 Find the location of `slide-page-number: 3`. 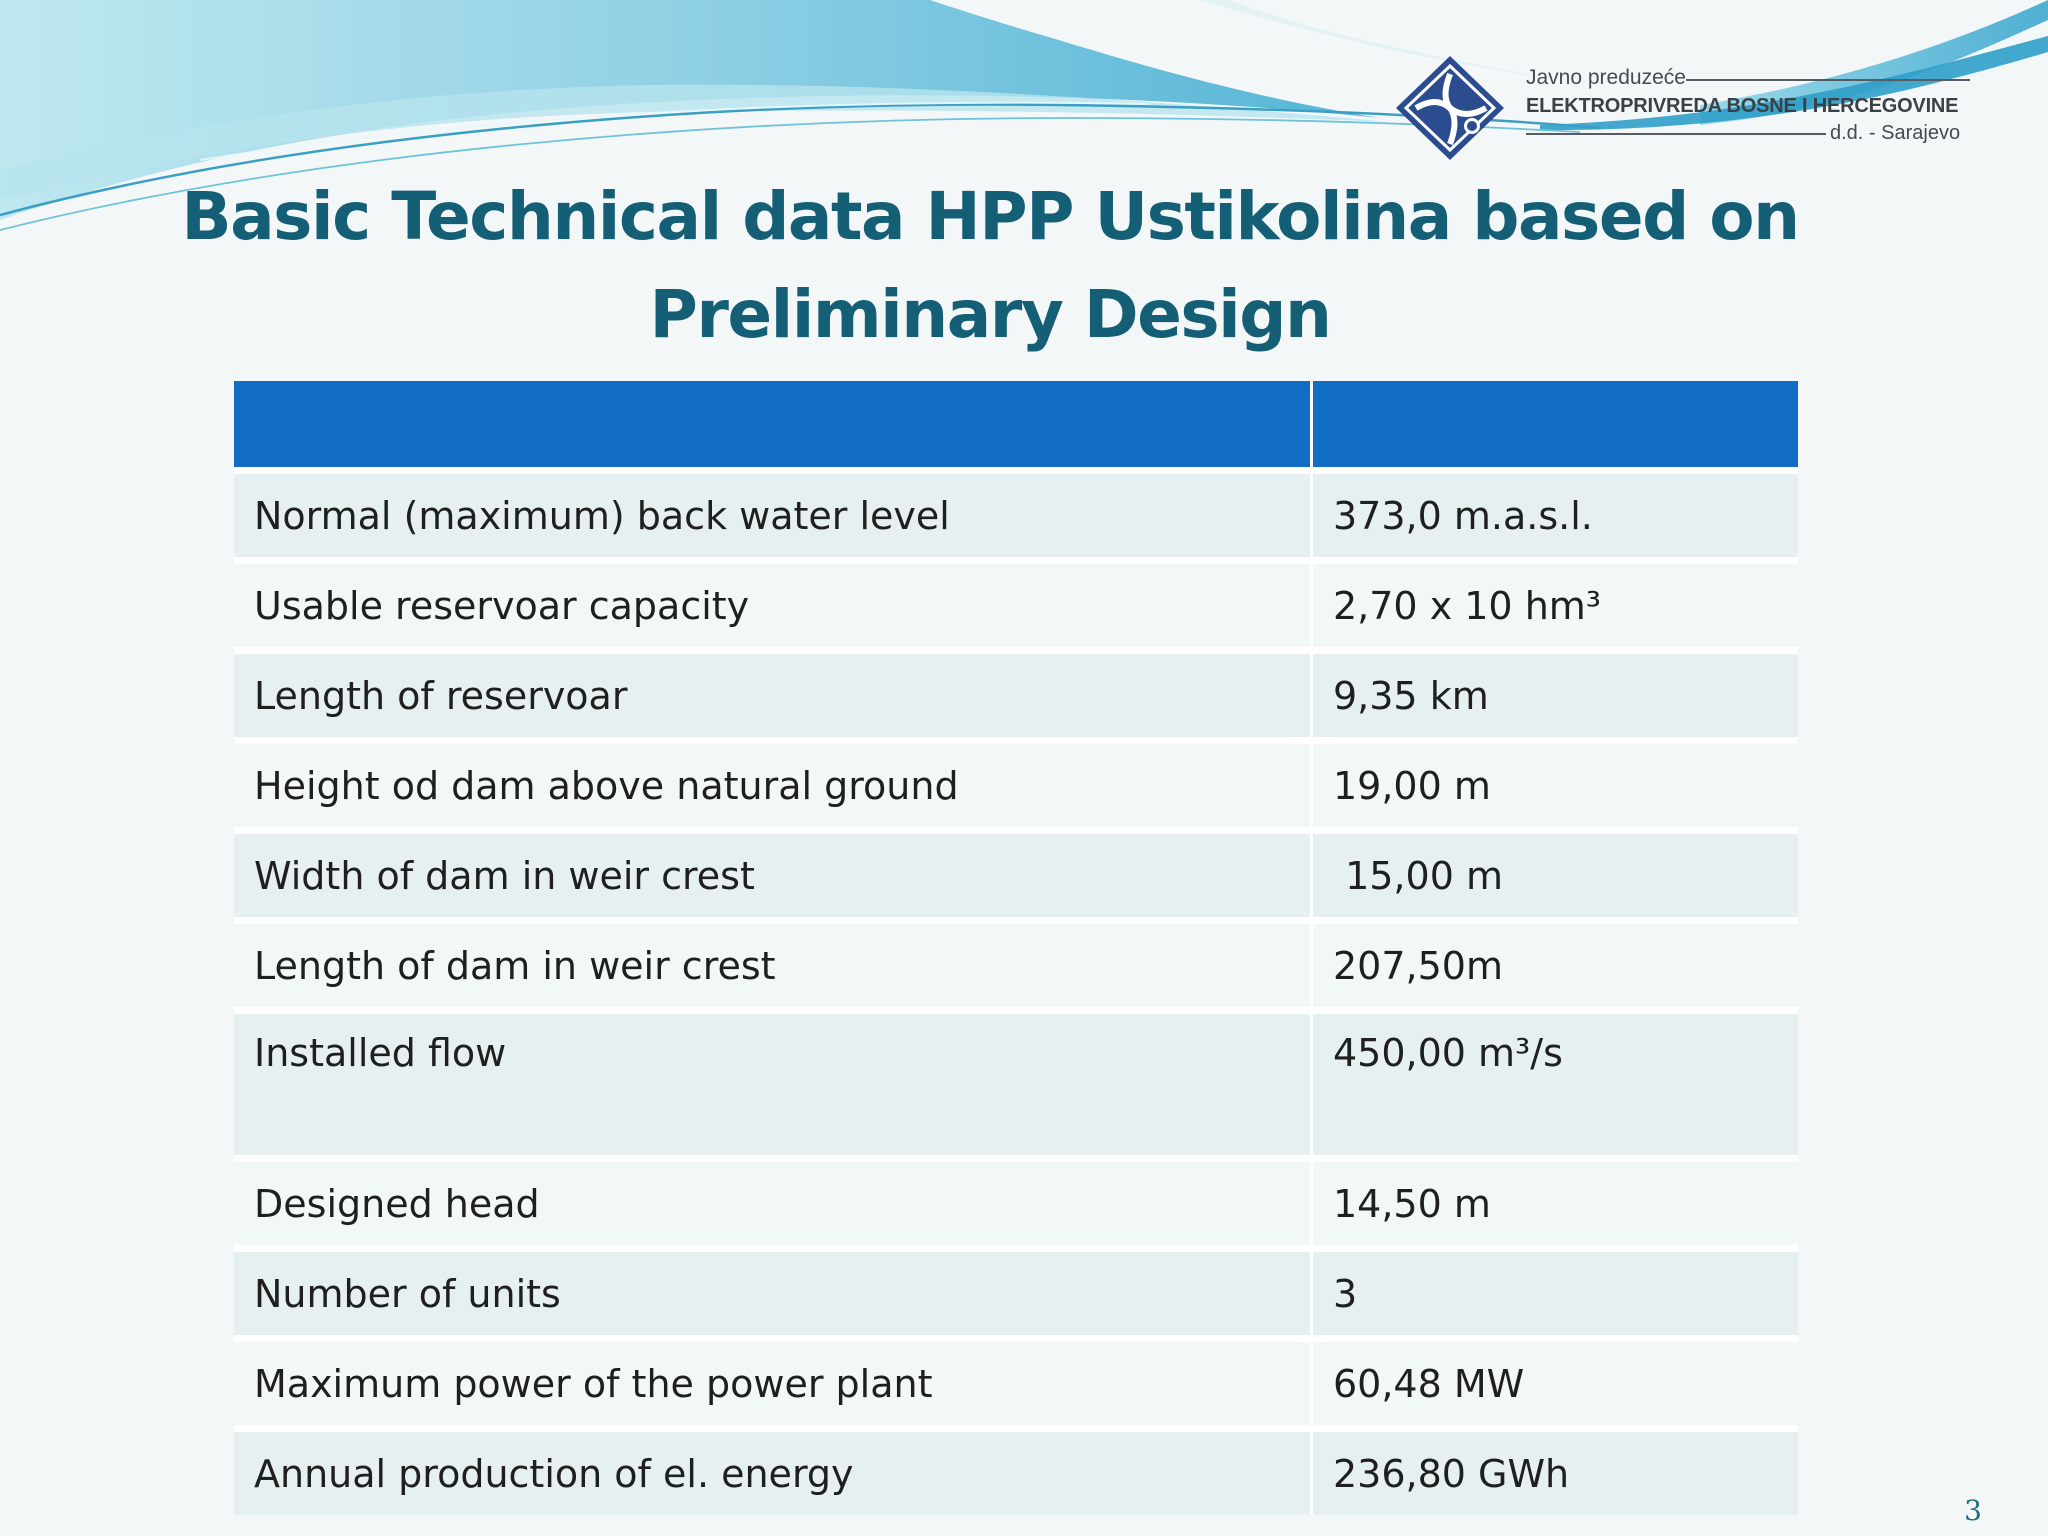

slide-page-number: 3 is located at coordinates (1973, 1510).